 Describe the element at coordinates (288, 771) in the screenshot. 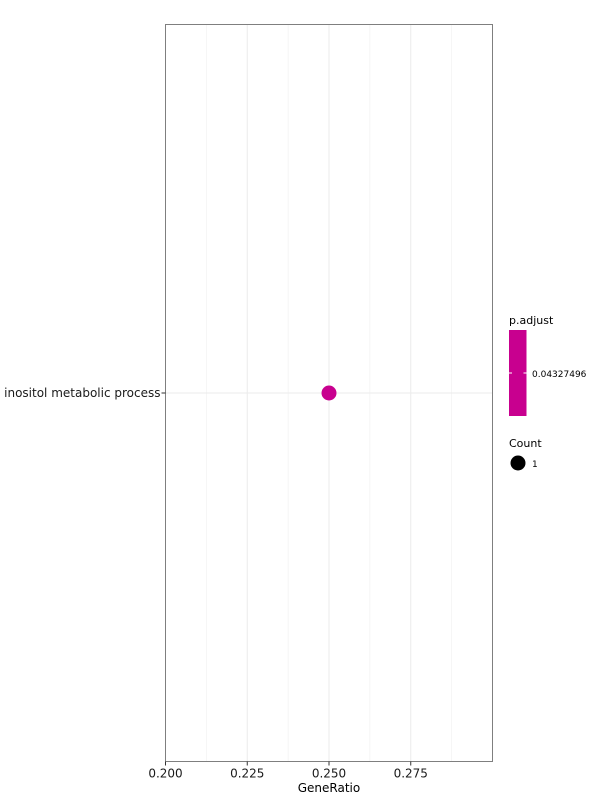

I see `x-axis: 0.200 0.225 0.250 0.275` at that location.